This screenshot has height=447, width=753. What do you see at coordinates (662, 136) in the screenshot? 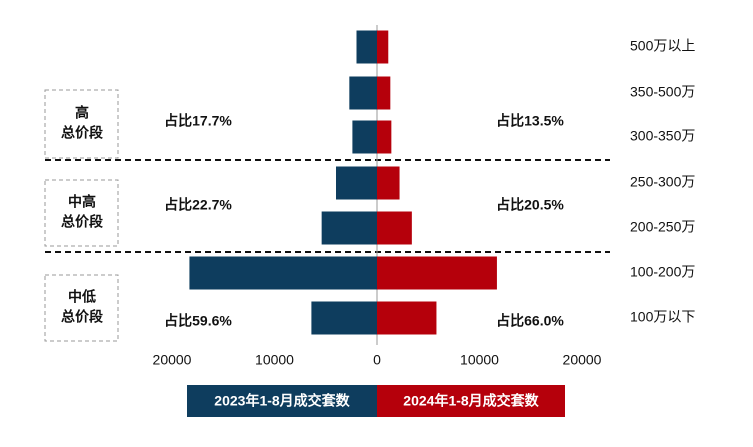
I see `category-label: 300-350万` at bounding box center [662, 136].